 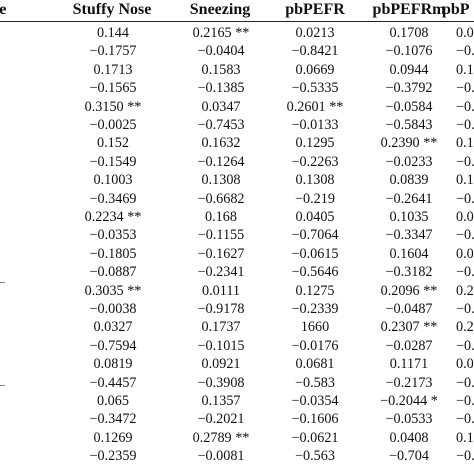 I want to click on table-row: 0.1713 0.1583 0.0669 0.0944 0.1, so click(x=237, y=70).